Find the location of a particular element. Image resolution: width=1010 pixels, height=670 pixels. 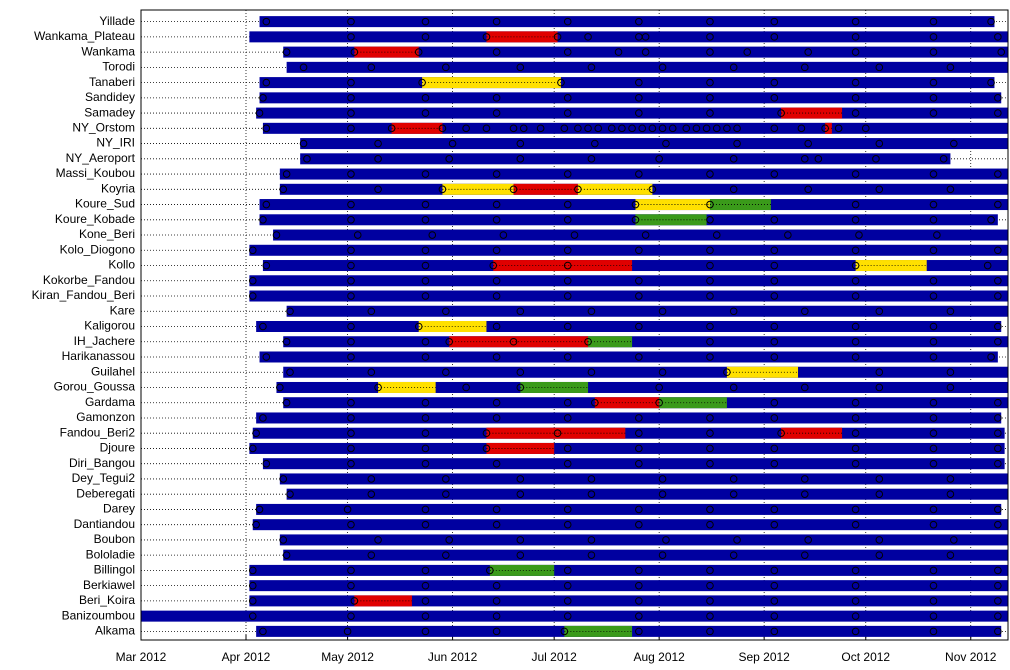

y-tick-label: Kaligorou is located at coordinates (109, 326).